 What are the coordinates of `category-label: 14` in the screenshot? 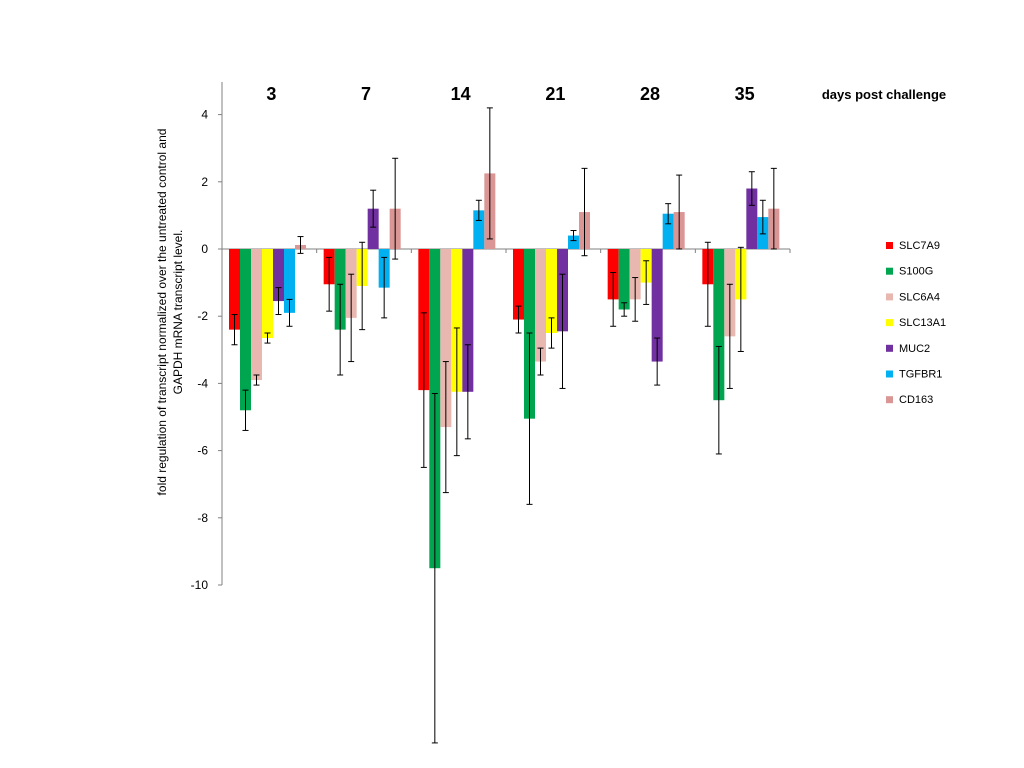 It's located at (461, 94).